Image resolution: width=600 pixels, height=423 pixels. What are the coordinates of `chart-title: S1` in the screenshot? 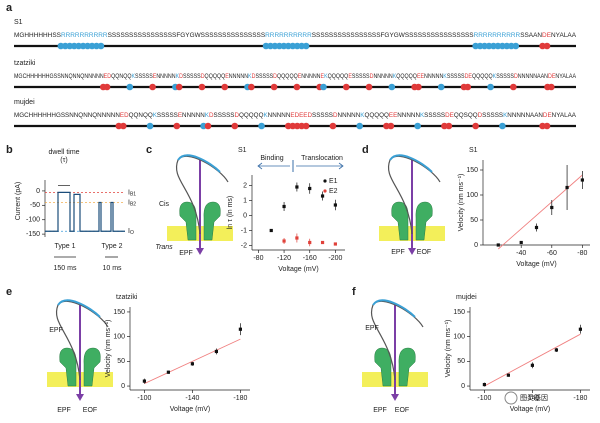 It's located at (242, 150).